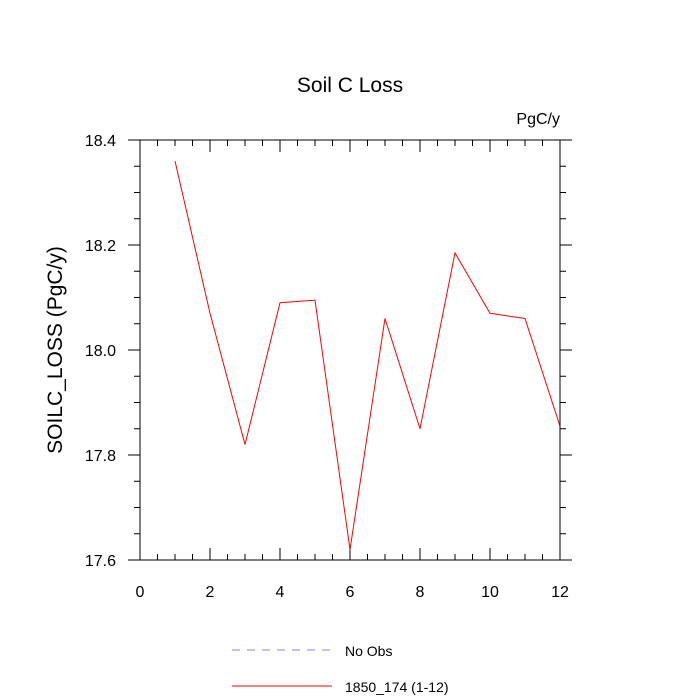 This screenshot has width=700, height=700. What do you see at coordinates (55, 350) in the screenshot?
I see `y-axis-label: SOILC_LOSS (PgC/y)` at bounding box center [55, 350].